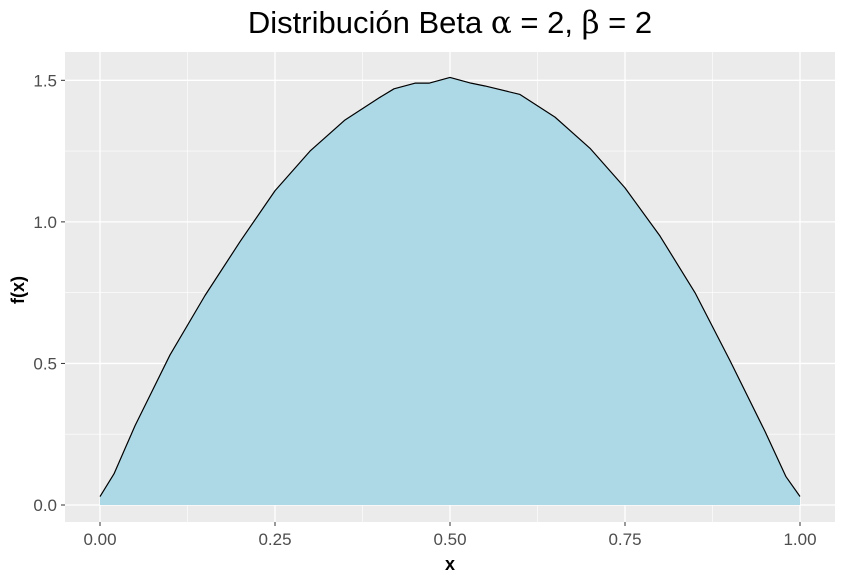  What do you see at coordinates (547, 22) in the screenshot?
I see `chart-title-alpha-value: = 2,` at bounding box center [547, 22].